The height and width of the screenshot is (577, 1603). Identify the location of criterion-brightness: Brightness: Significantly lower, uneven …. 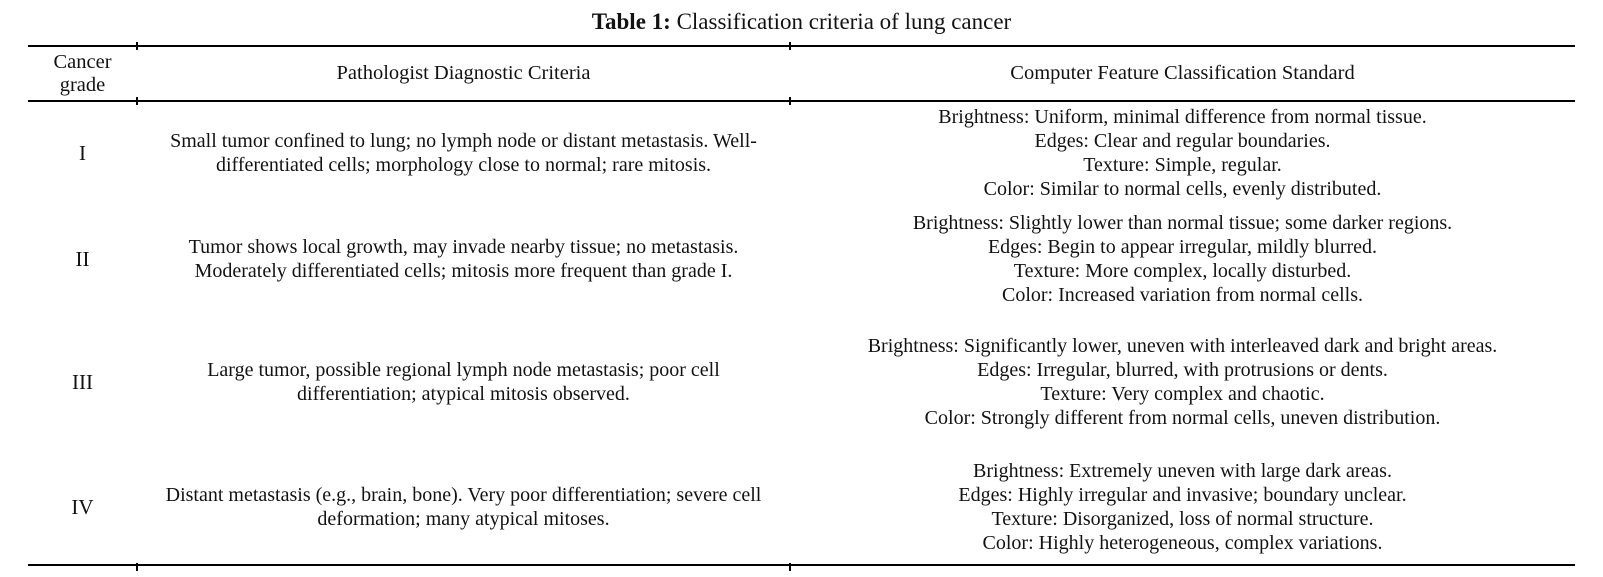
(1182, 345).